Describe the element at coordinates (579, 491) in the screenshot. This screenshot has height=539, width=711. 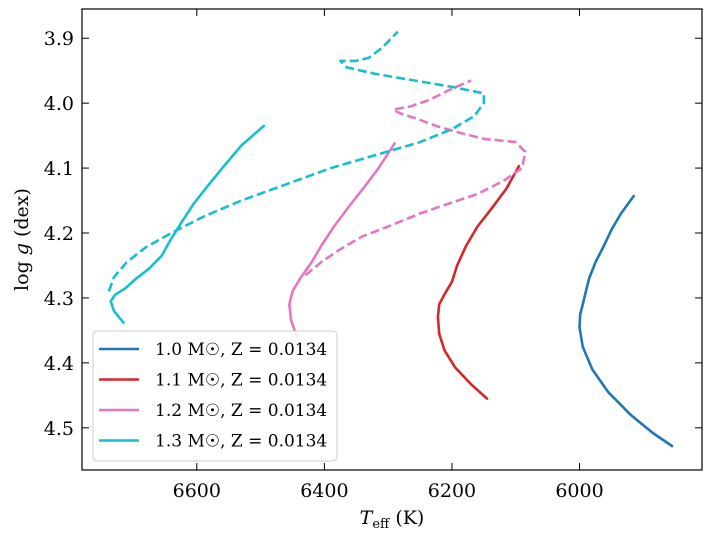
I see `x-tick-label: 6000` at that location.